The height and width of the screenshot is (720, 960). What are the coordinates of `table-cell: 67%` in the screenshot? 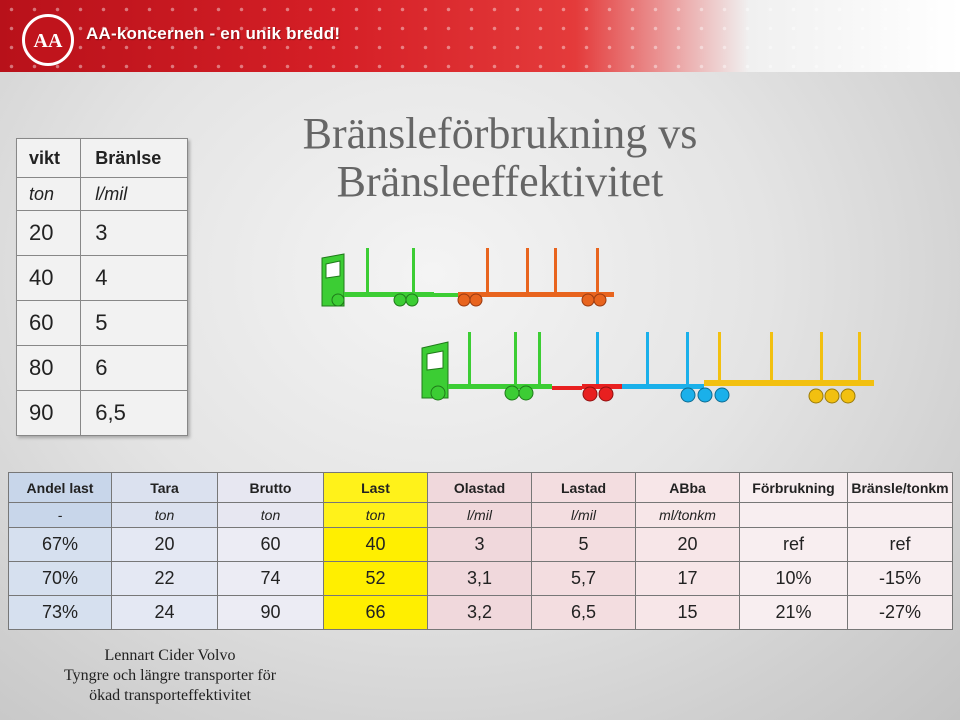 It's located at (60, 544).